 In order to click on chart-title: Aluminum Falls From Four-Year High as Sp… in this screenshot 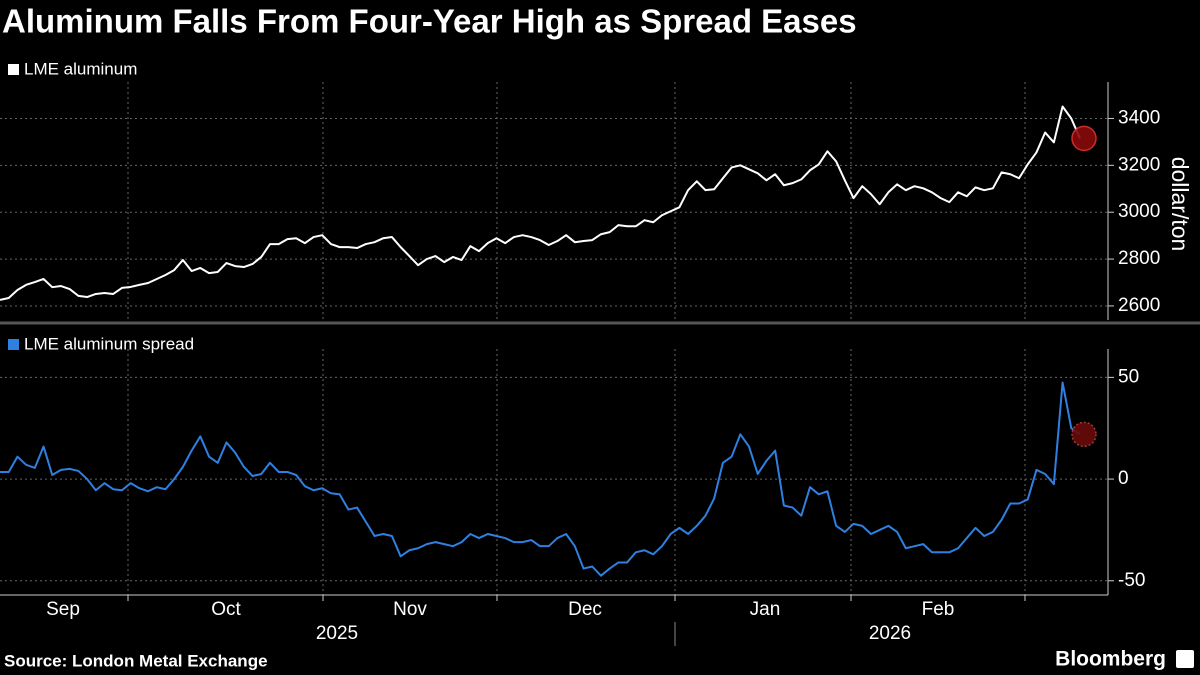, I will do `click(429, 21)`.